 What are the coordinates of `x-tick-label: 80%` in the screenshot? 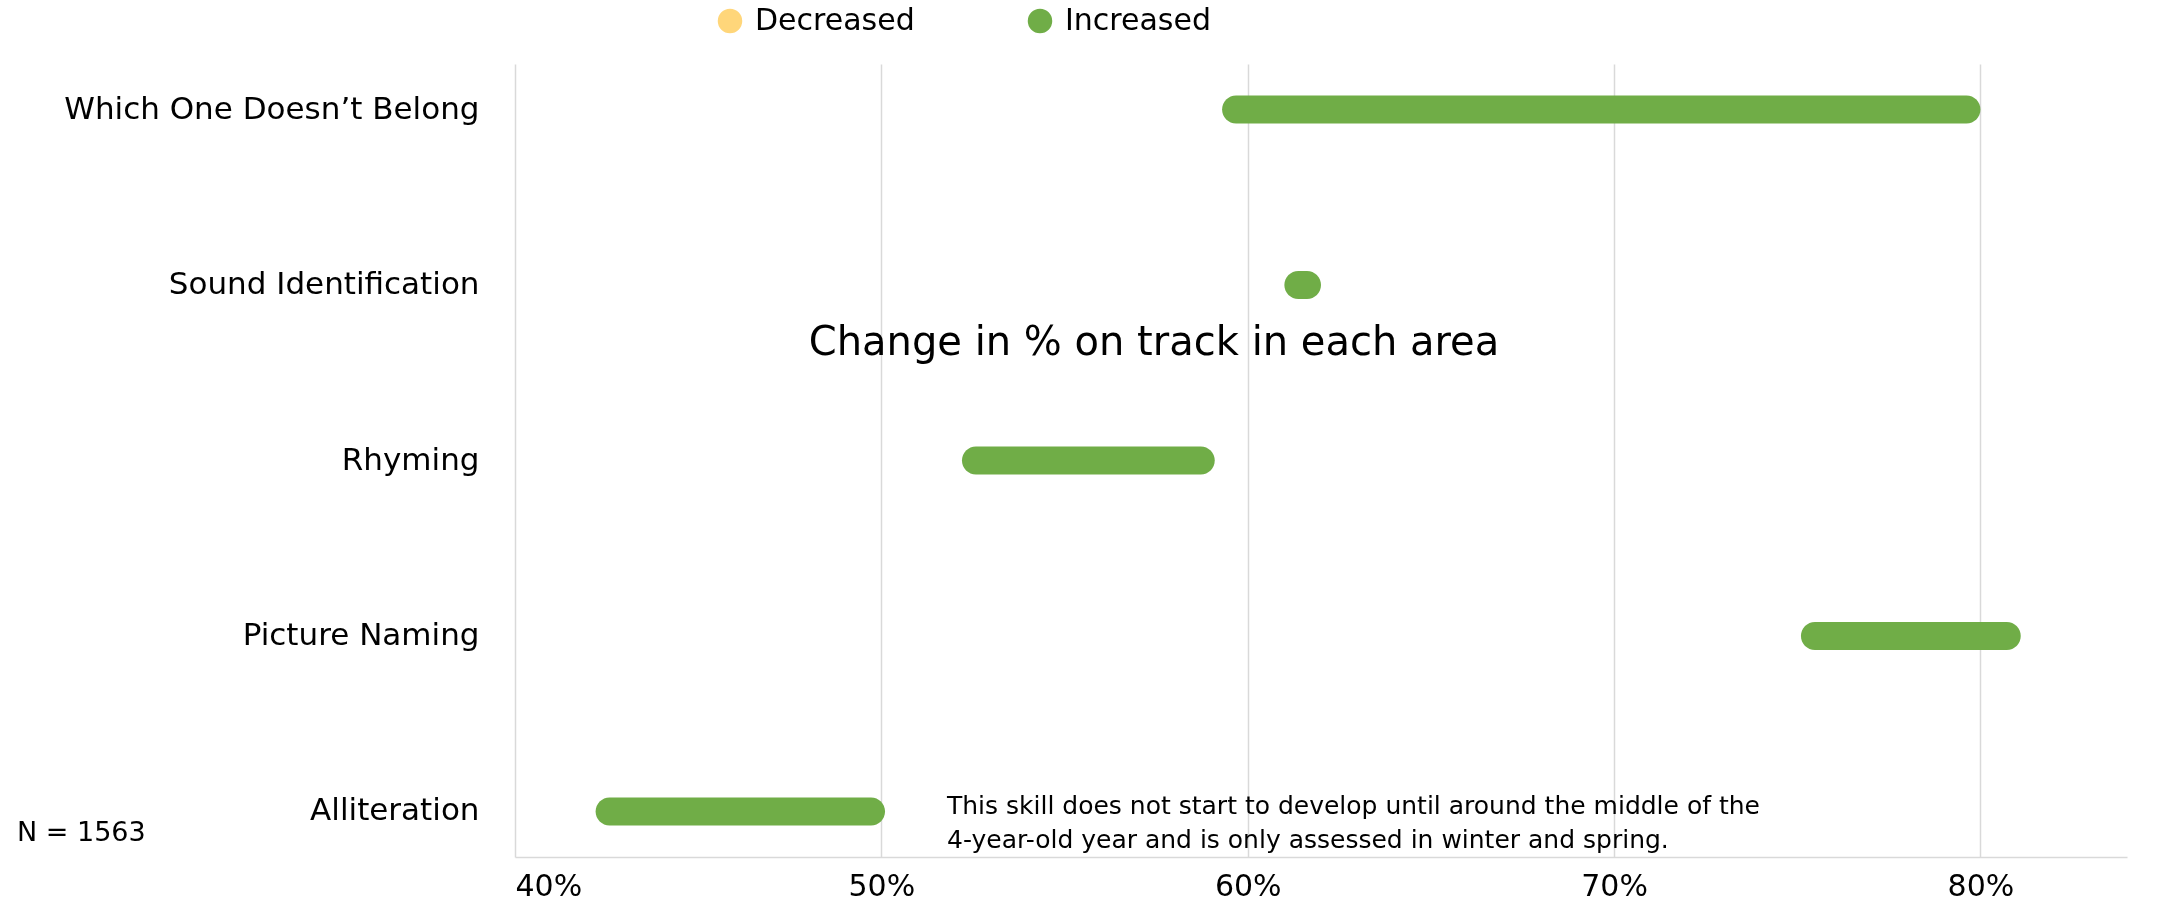 It's located at (1981, 885).